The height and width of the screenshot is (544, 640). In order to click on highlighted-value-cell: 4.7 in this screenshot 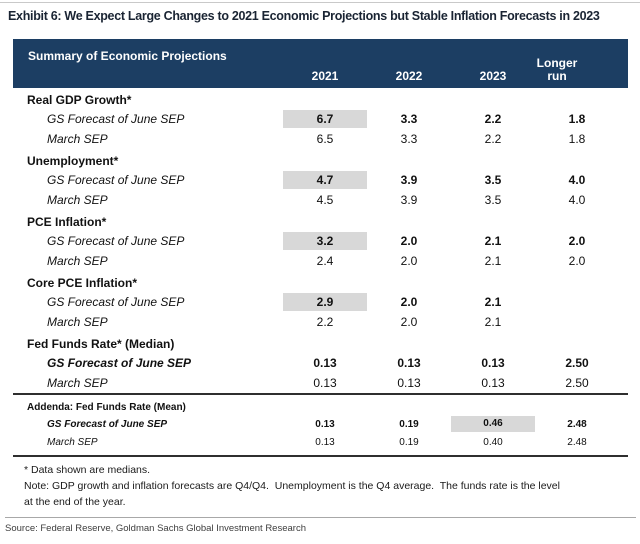, I will do `click(325, 180)`.